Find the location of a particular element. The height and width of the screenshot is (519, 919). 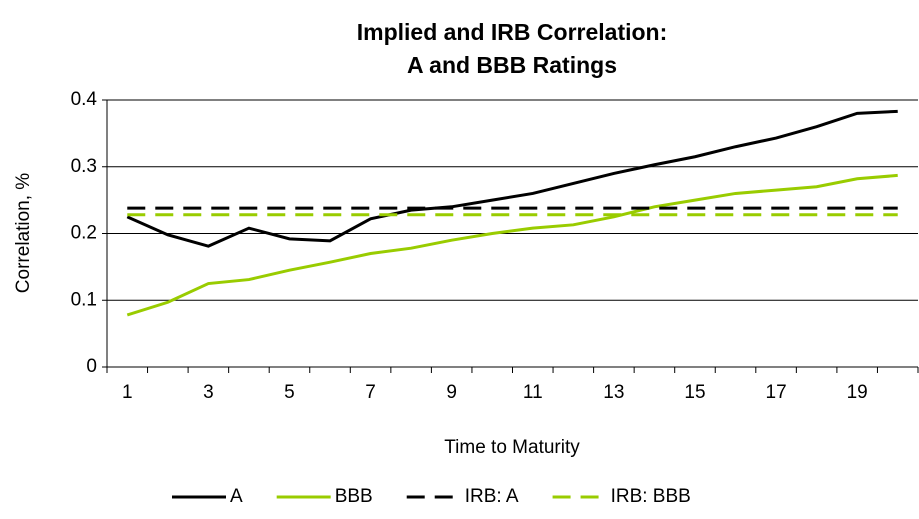

y-tick-label: 0.2 is located at coordinates (84, 233).